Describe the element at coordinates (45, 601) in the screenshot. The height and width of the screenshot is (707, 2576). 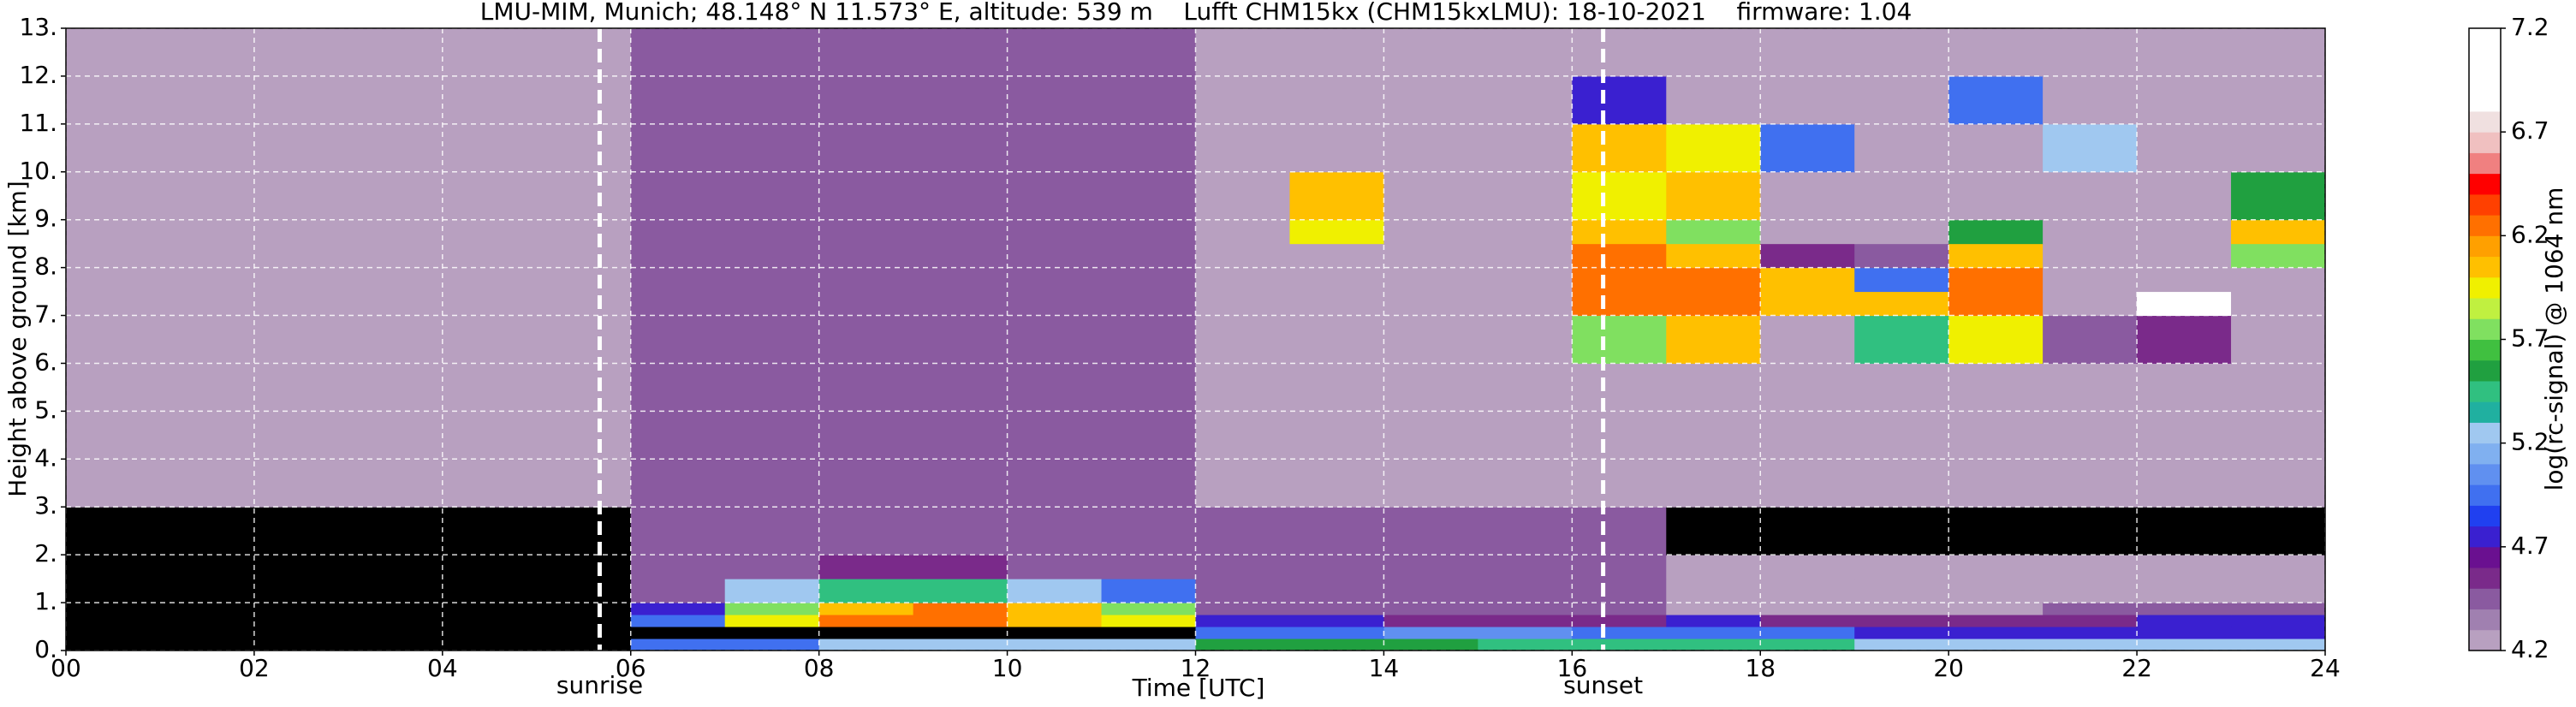
I see `y-tick-label: 1.` at that location.